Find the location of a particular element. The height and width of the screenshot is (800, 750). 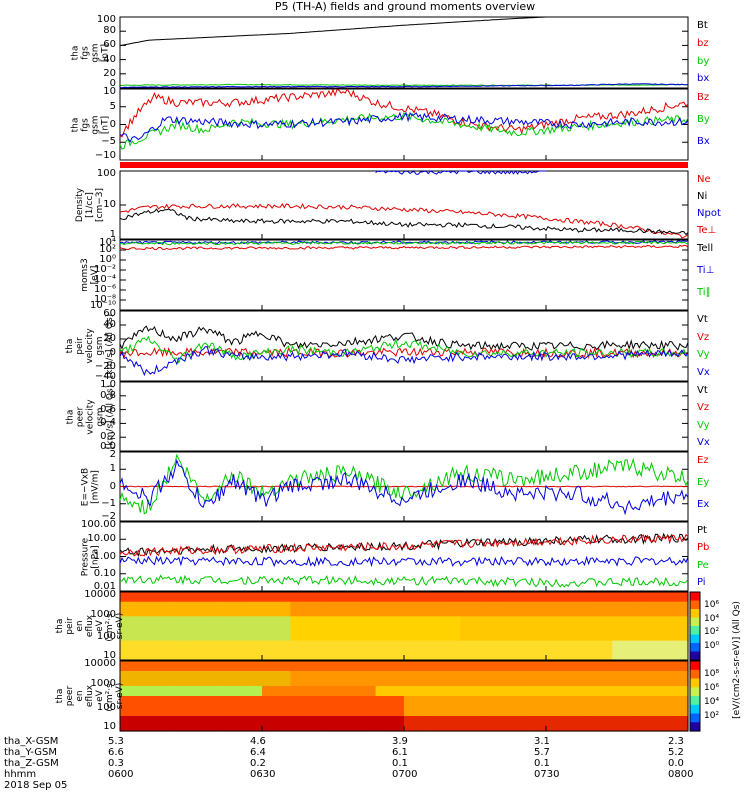

panel-frame-moms_temp is located at coordinates (404, 275).